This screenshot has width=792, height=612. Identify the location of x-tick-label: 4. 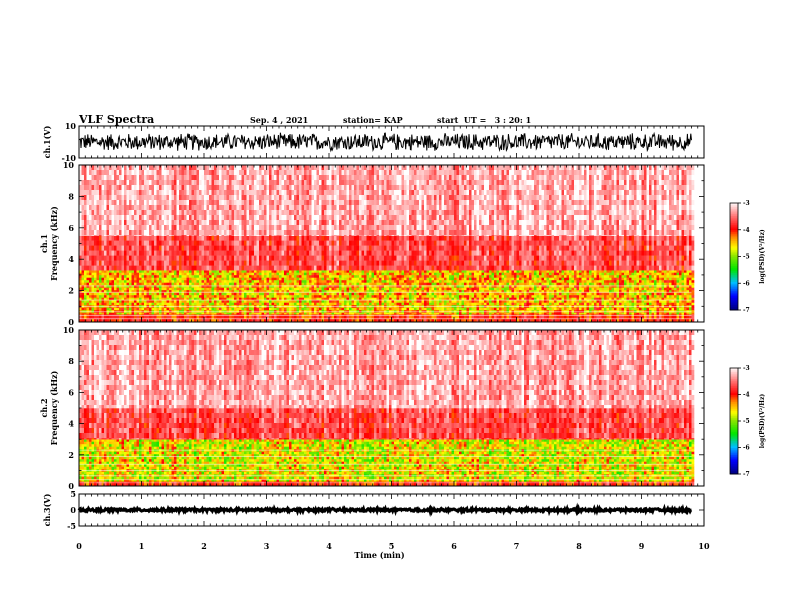
(329, 546).